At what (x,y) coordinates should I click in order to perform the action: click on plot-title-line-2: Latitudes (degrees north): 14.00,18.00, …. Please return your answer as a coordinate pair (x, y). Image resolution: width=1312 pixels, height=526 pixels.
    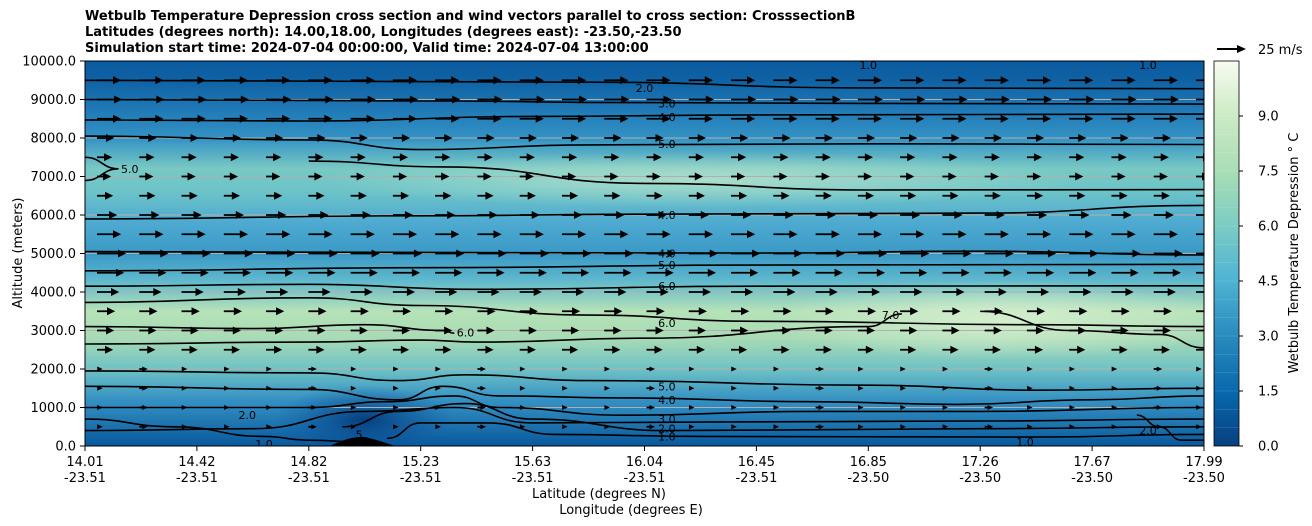
    Looking at the image, I should click on (383, 32).